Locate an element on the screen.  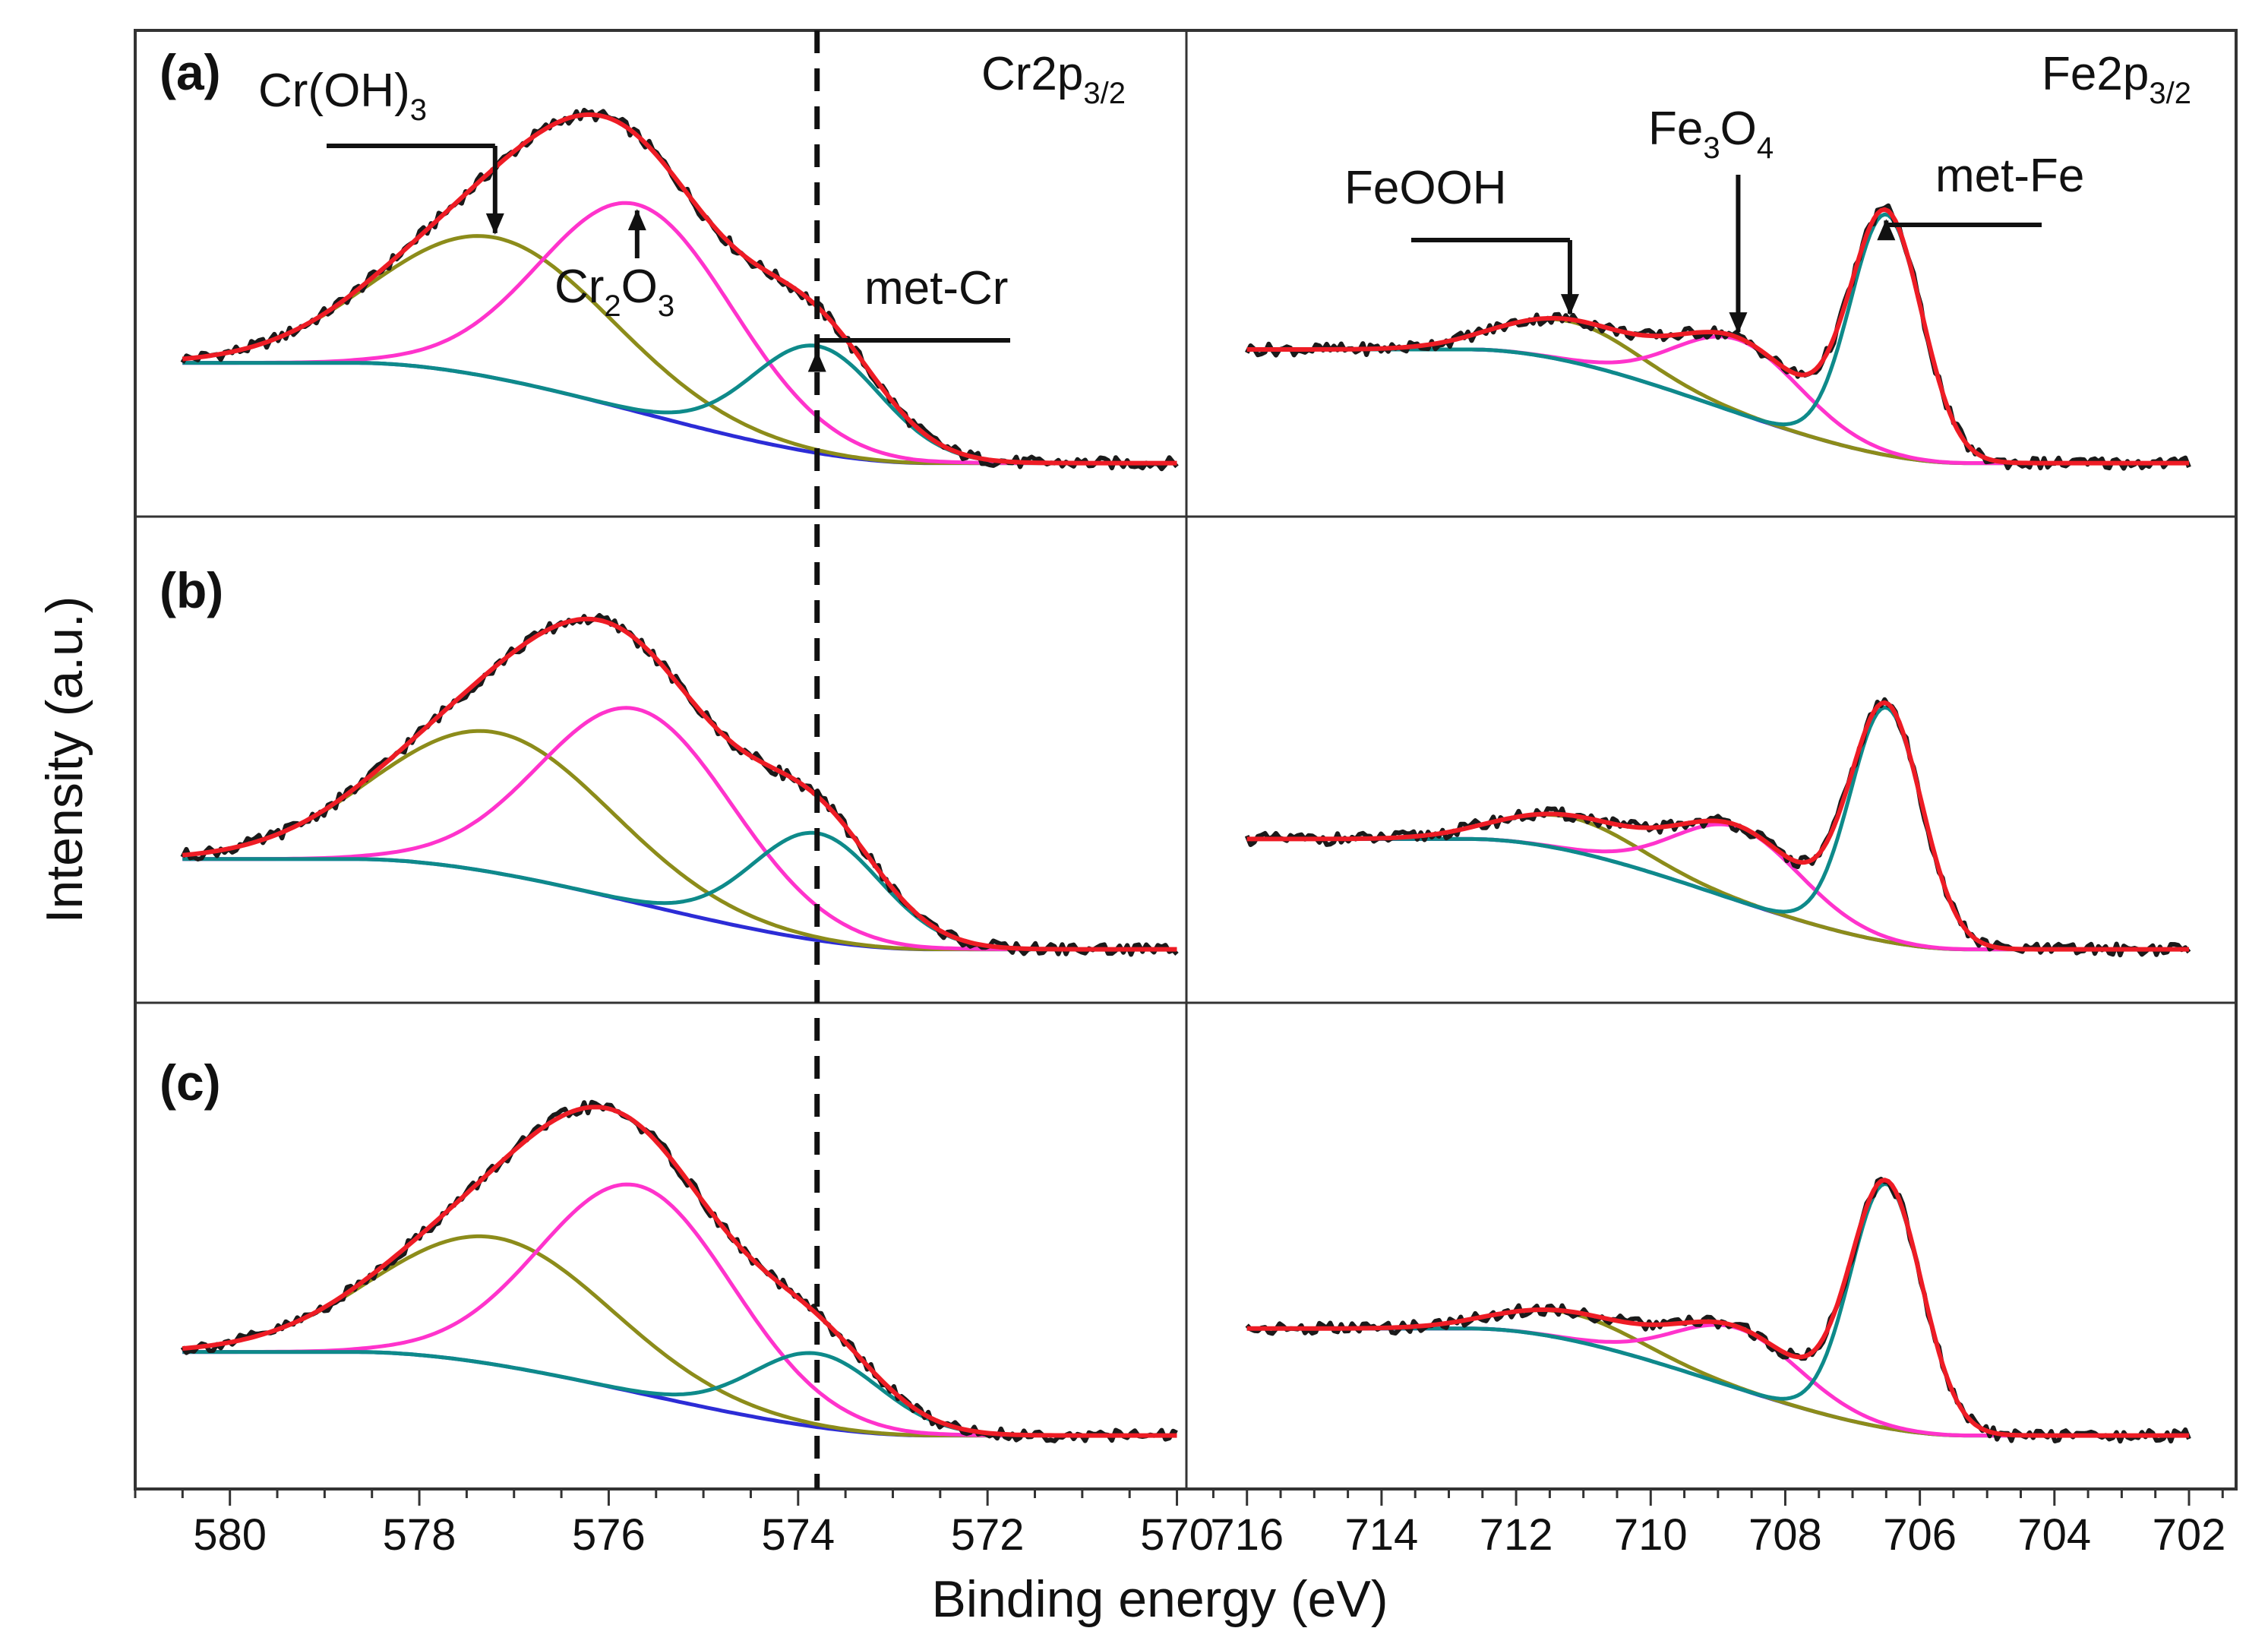
arrow-cr2o3 is located at coordinates (636, 220).